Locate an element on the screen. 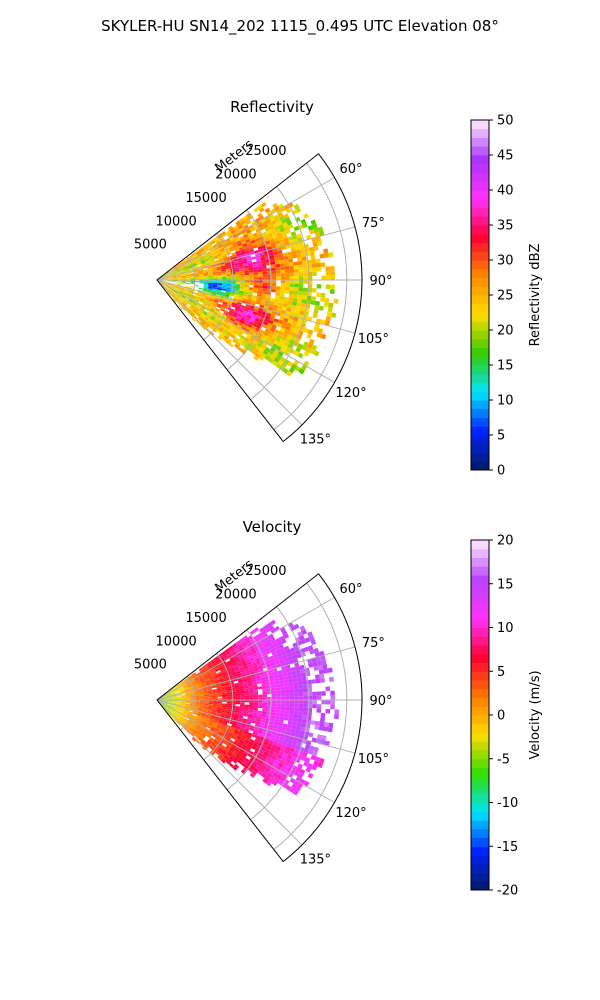  sector-frame is located at coordinates (259, 298).